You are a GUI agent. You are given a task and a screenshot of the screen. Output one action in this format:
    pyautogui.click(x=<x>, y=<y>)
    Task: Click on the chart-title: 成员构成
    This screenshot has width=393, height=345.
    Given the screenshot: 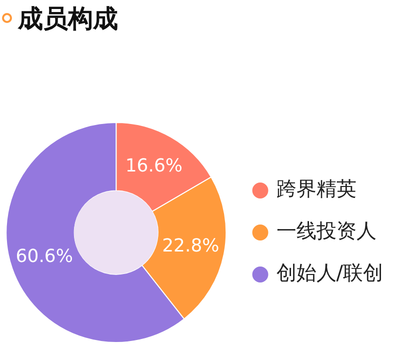 What is the action you would take?
    pyautogui.click(x=68, y=19)
    